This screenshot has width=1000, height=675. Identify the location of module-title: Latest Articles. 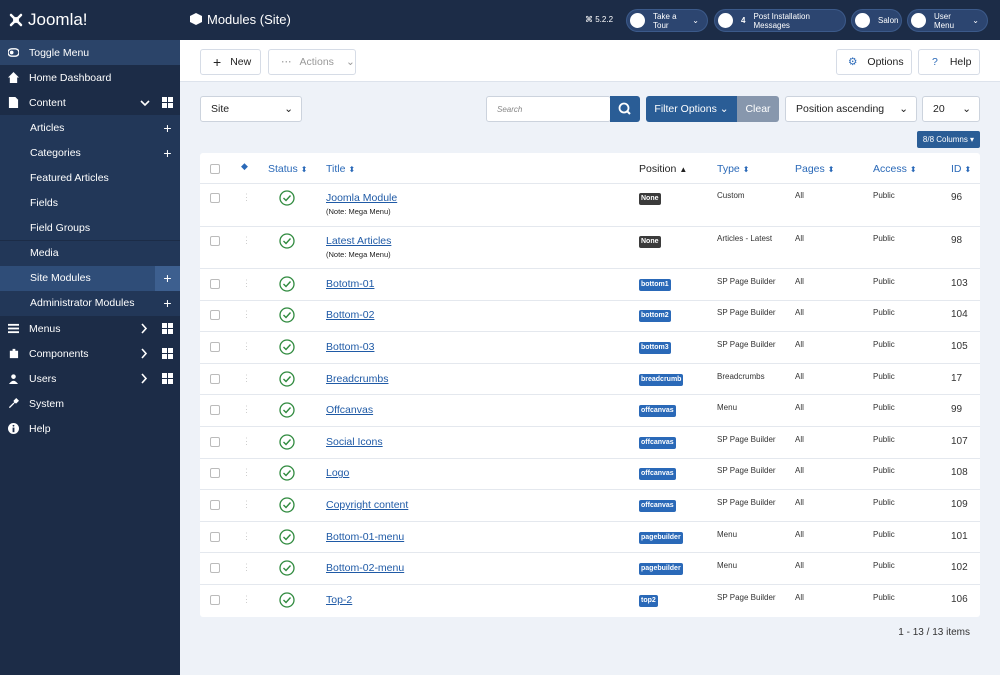
(359, 240).